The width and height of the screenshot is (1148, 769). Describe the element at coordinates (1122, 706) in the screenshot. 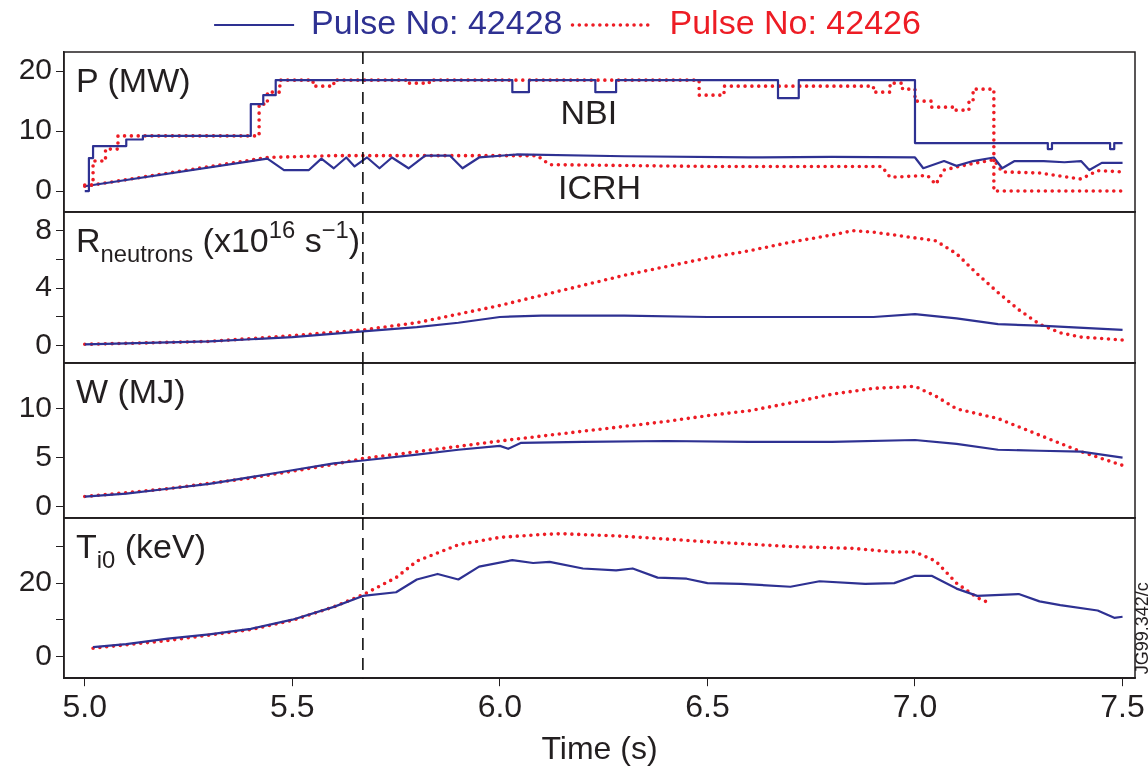

I see `x-tick-label: 7.5` at that location.